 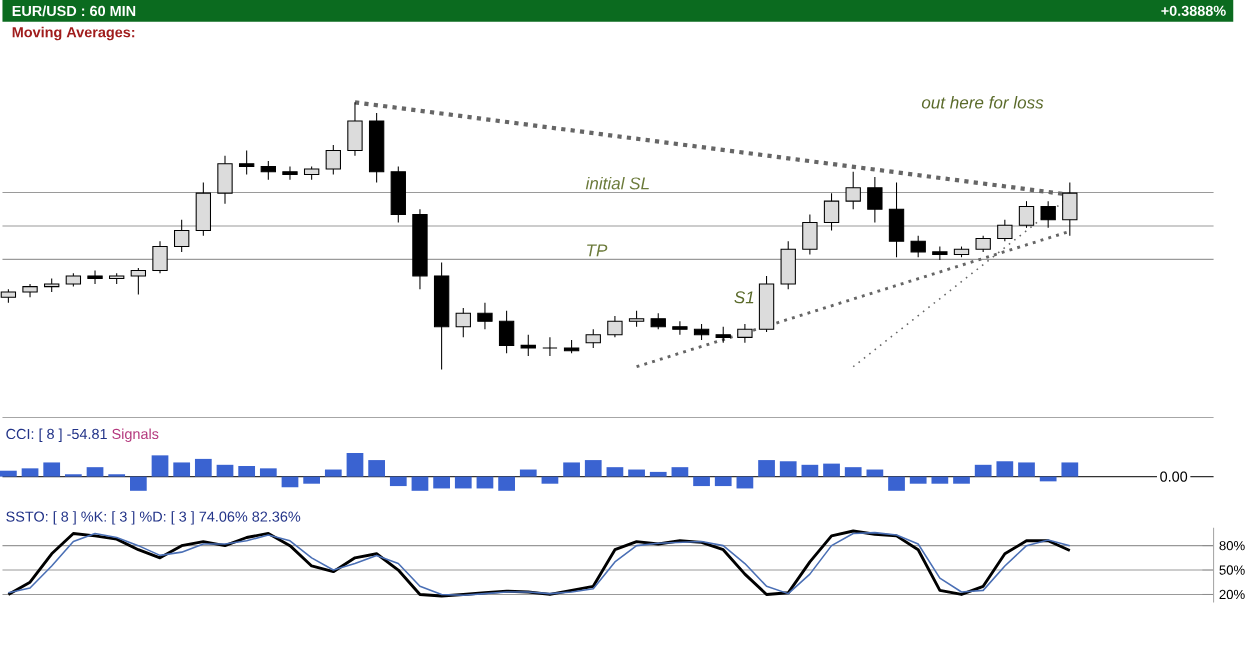 What do you see at coordinates (597, 250) in the screenshot?
I see `ref-line-label: TP` at bounding box center [597, 250].